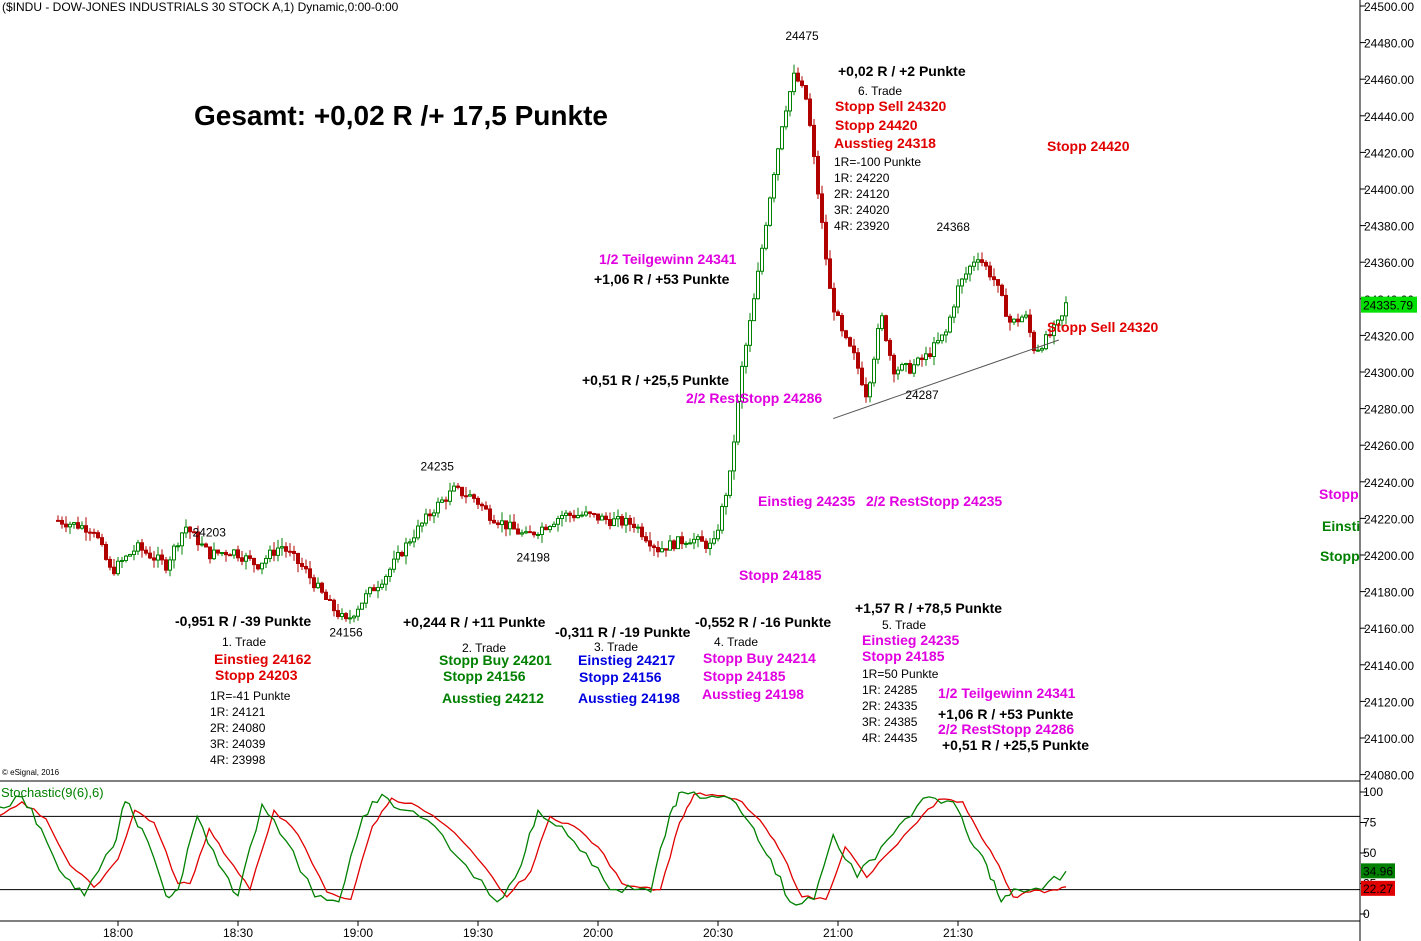 The width and height of the screenshot is (1421, 941). Describe the element at coordinates (862, 194) in the screenshot. I see `annotation-text: 2R: 24120` at that location.